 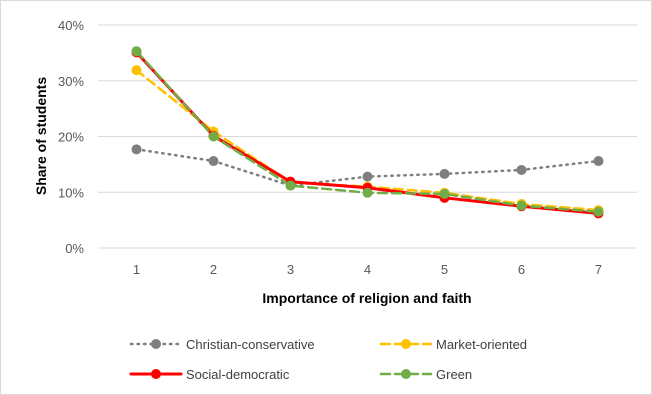 What do you see at coordinates (71, 192) in the screenshot?
I see `y-tick-label: 10%` at bounding box center [71, 192].